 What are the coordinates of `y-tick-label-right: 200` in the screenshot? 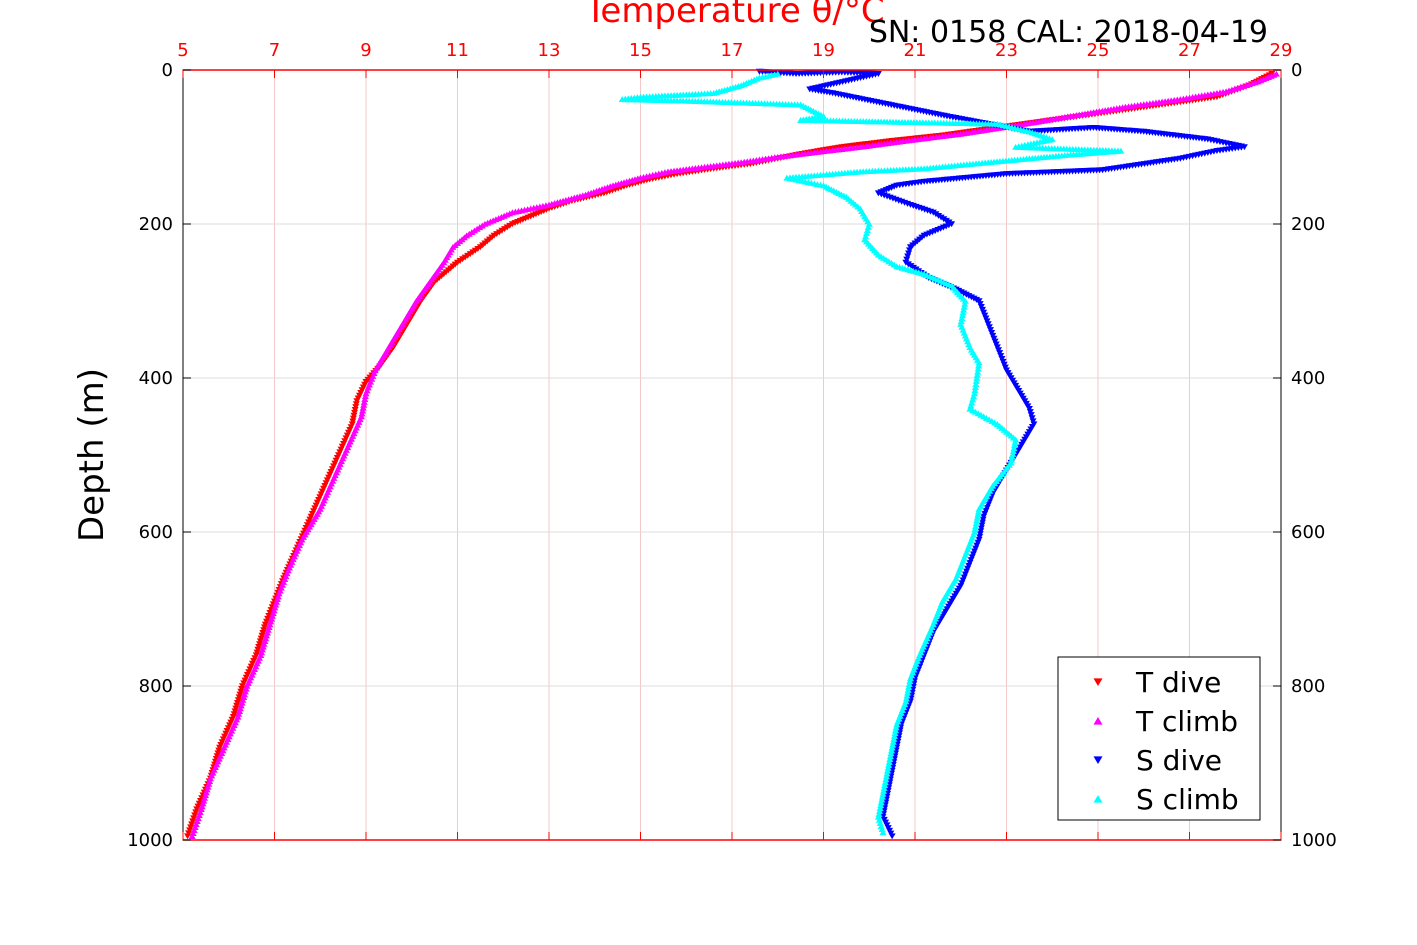 It's located at (1308, 224).